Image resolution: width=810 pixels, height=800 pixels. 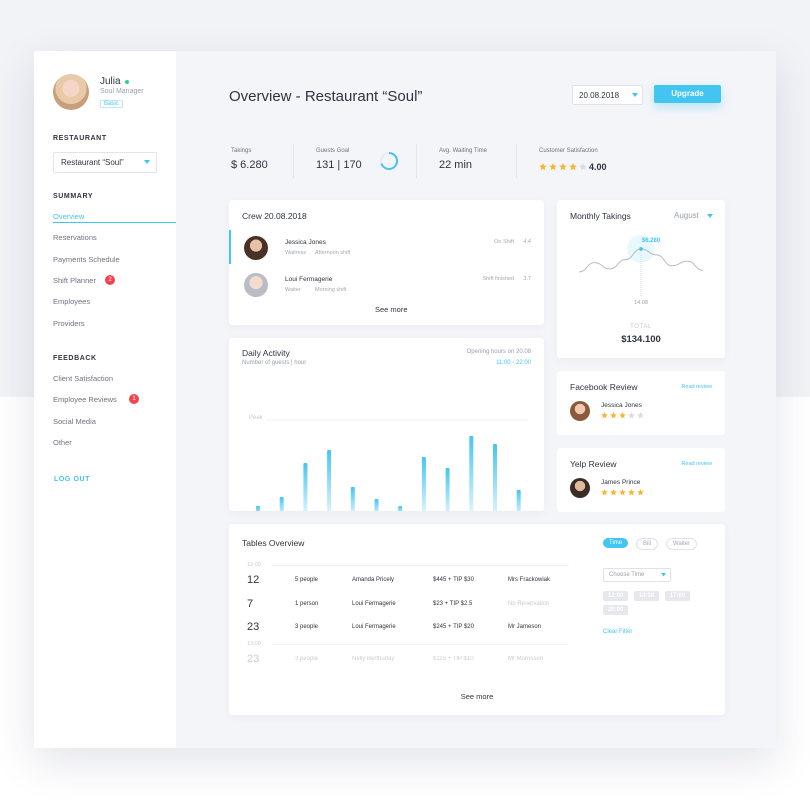 What do you see at coordinates (72, 479) in the screenshot?
I see `logout: LOG OUT` at bounding box center [72, 479].